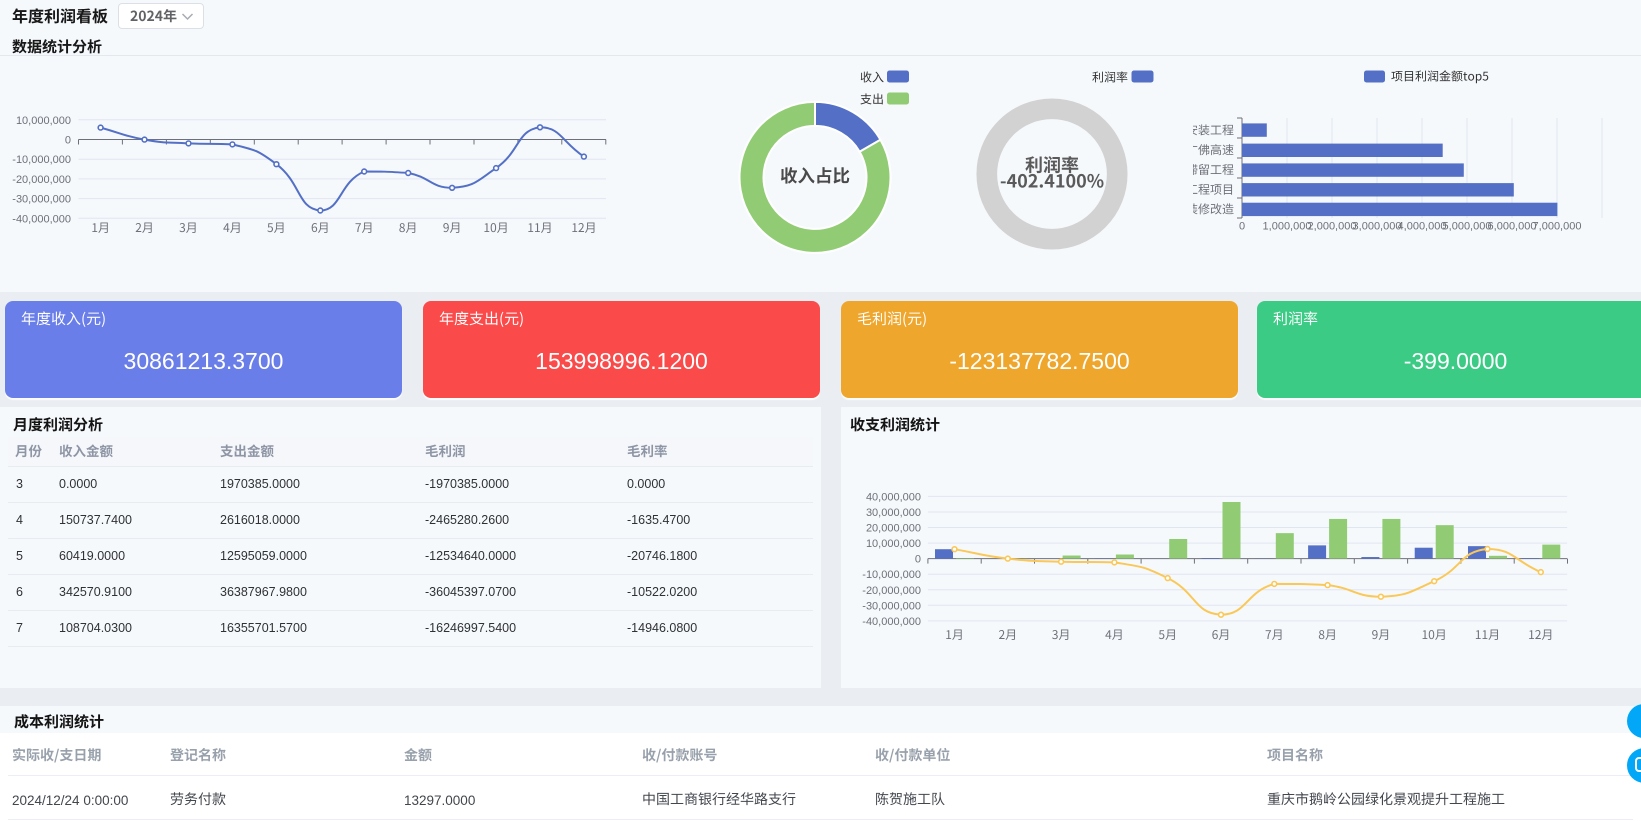 Image resolution: width=1641 pixels, height=821 pixels. What do you see at coordinates (893, 497) in the screenshot?
I see `svg-text: 40,000,000` at bounding box center [893, 497].